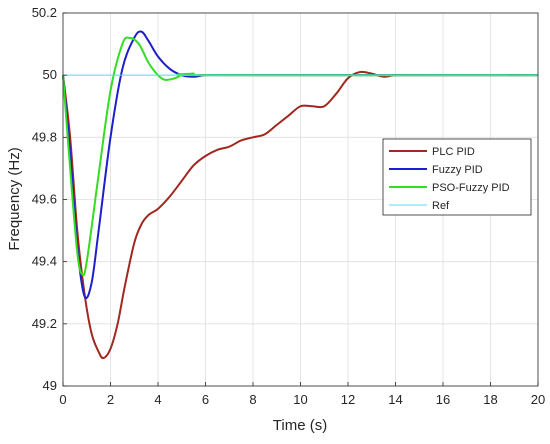  I want to click on y-tick-label: 50.2, so click(44, 12).